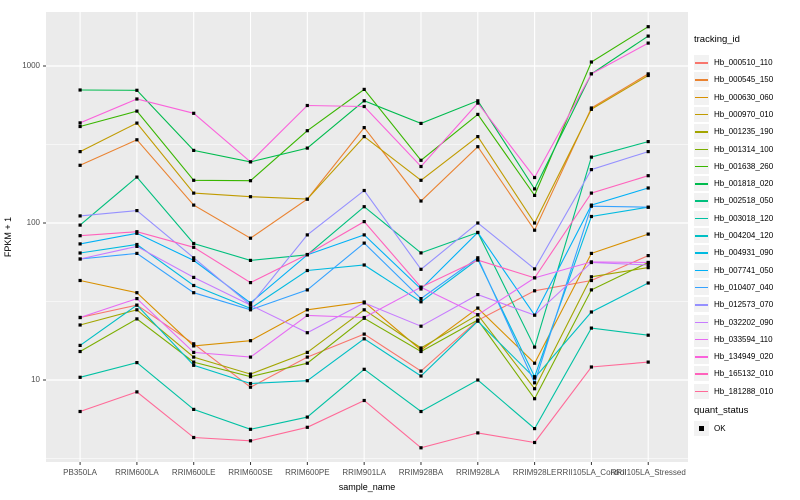 The width and height of the screenshot is (800, 500). Describe the element at coordinates (421, 472) in the screenshot. I see `x-tick-label: RRIM928BA` at that location.